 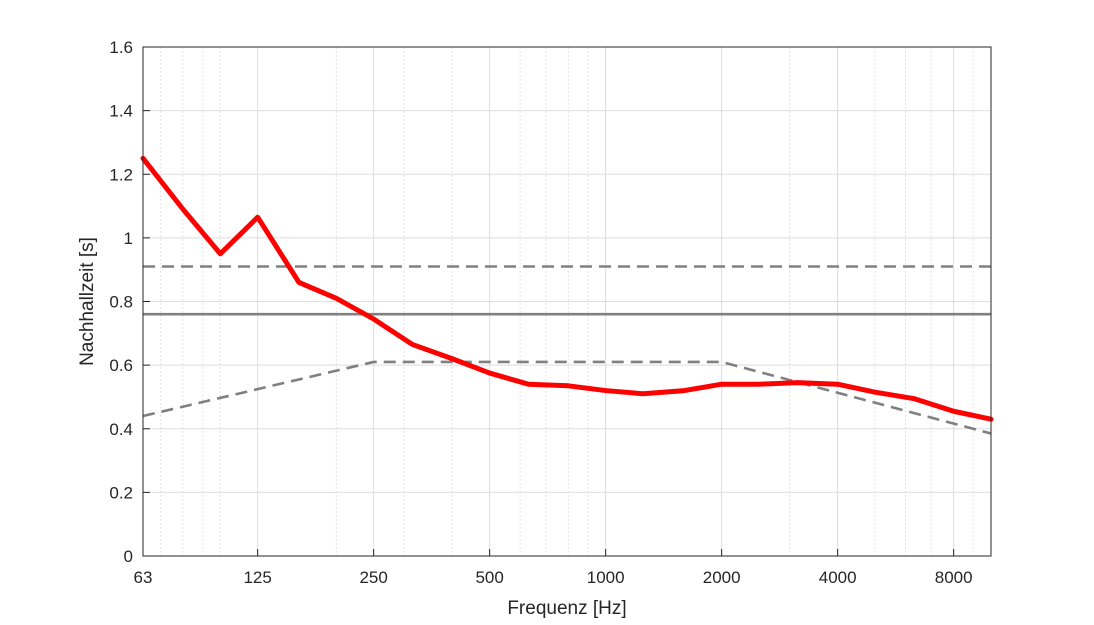 What do you see at coordinates (121, 302) in the screenshot?
I see `y-tick-label: 0.8` at bounding box center [121, 302].